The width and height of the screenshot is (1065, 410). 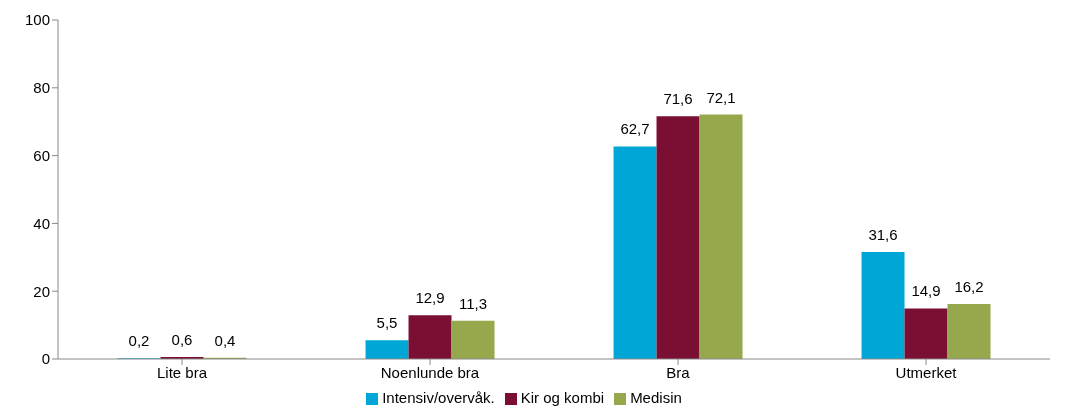 I want to click on data-label: 0,2, so click(x=139, y=341).